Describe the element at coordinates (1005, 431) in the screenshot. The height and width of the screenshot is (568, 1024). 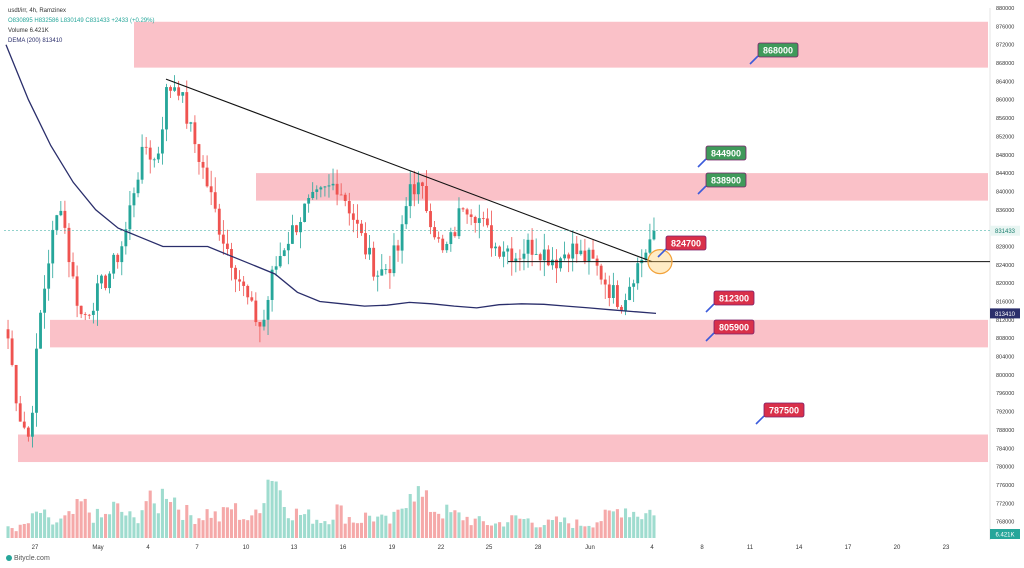
I see `y-tick-label: 788000` at that location.